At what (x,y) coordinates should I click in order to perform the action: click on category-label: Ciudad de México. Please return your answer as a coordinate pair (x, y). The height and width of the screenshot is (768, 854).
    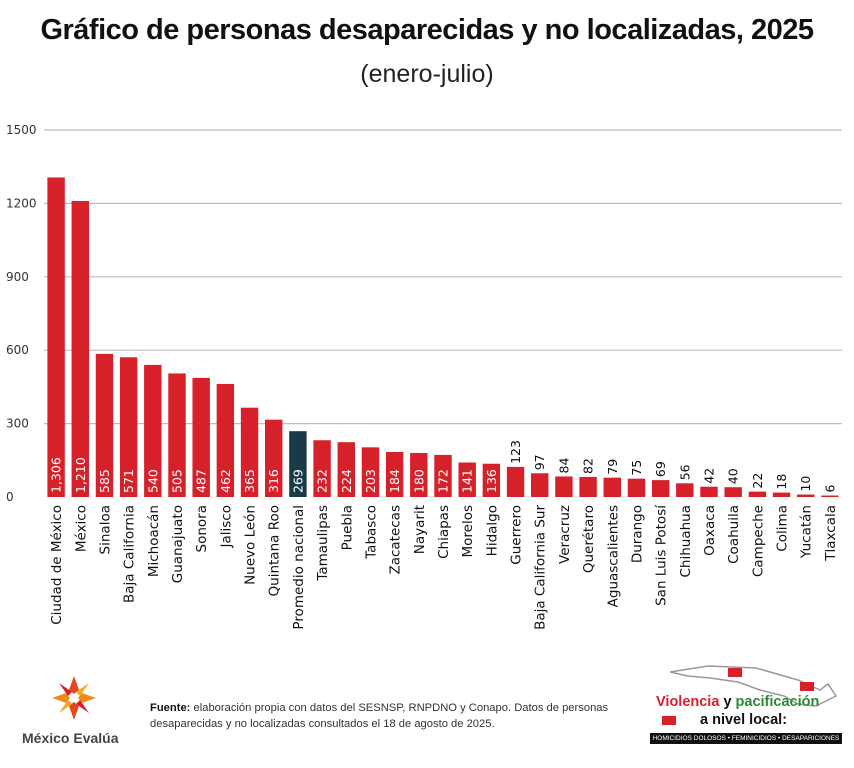
    Looking at the image, I should click on (57, 565).